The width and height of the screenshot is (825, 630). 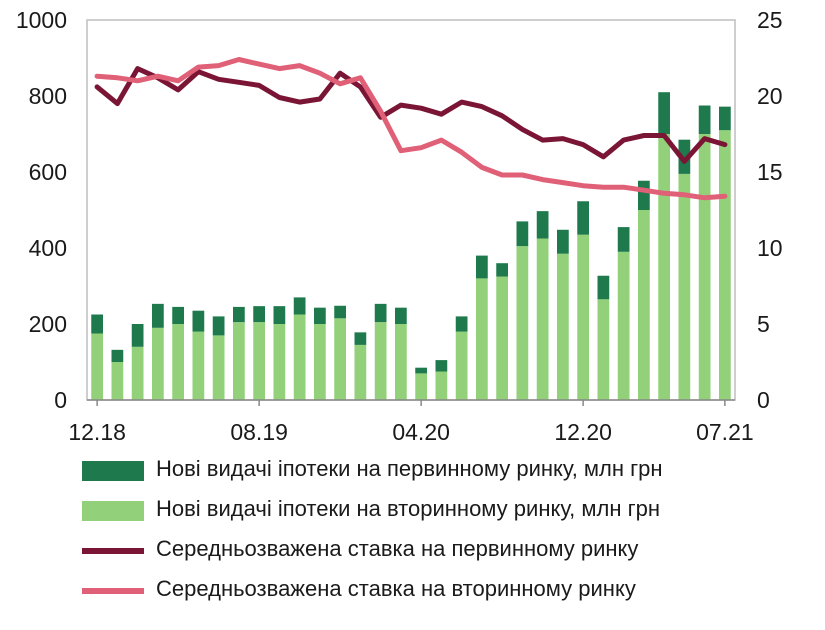 What do you see at coordinates (763, 324) in the screenshot?
I see `right-axis-tick-label: 5` at bounding box center [763, 324].